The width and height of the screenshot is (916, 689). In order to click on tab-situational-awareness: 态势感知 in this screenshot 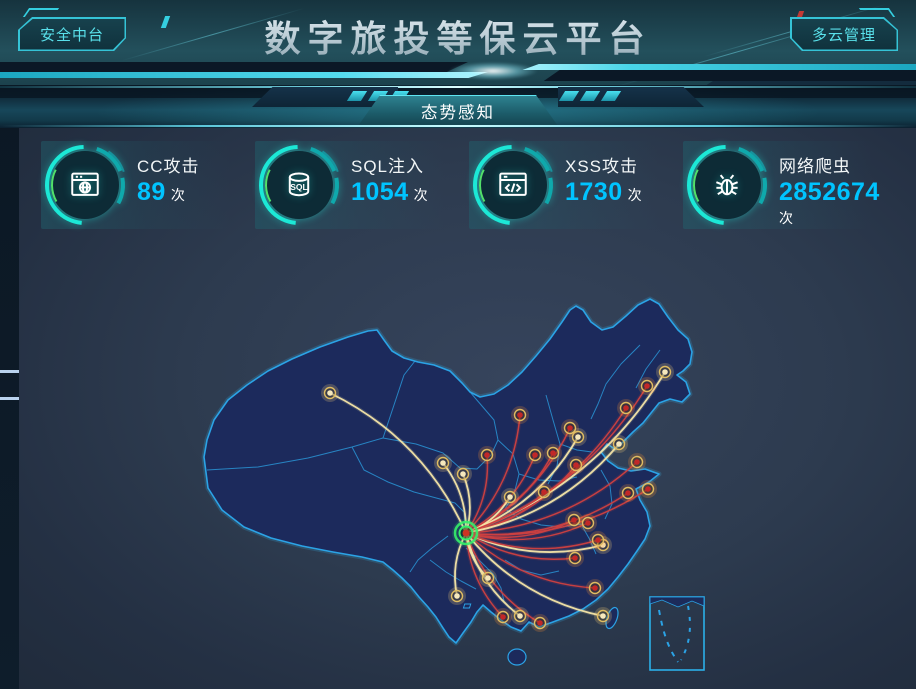, I will do `click(458, 110)`.